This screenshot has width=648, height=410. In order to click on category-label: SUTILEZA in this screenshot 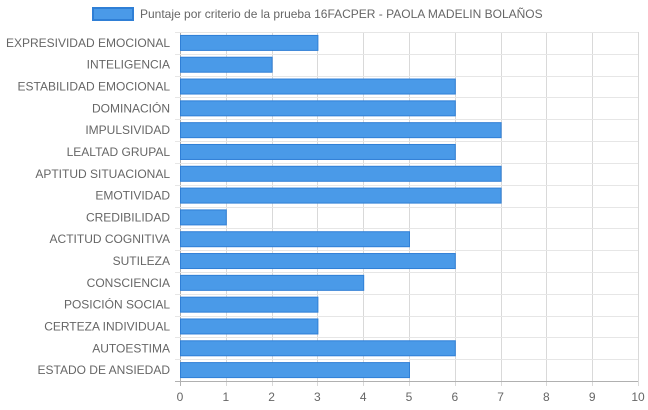, I will do `click(141, 261)`.